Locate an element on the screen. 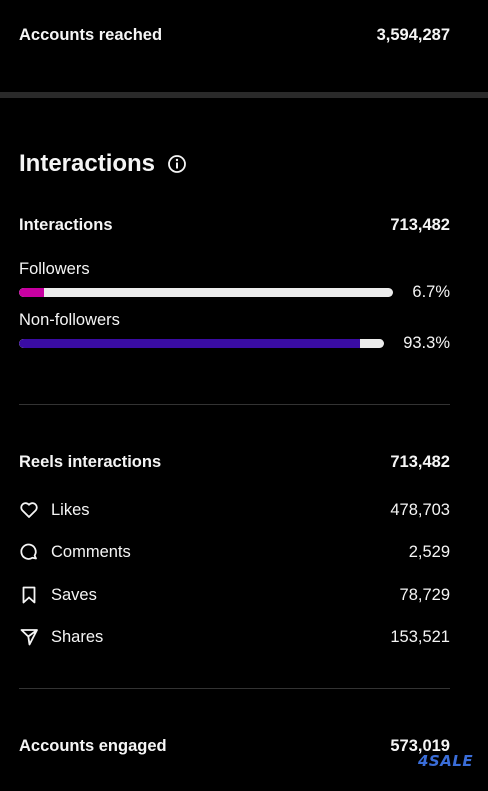 The image size is (488, 791). interactions-heading: Interactions is located at coordinates (103, 164).